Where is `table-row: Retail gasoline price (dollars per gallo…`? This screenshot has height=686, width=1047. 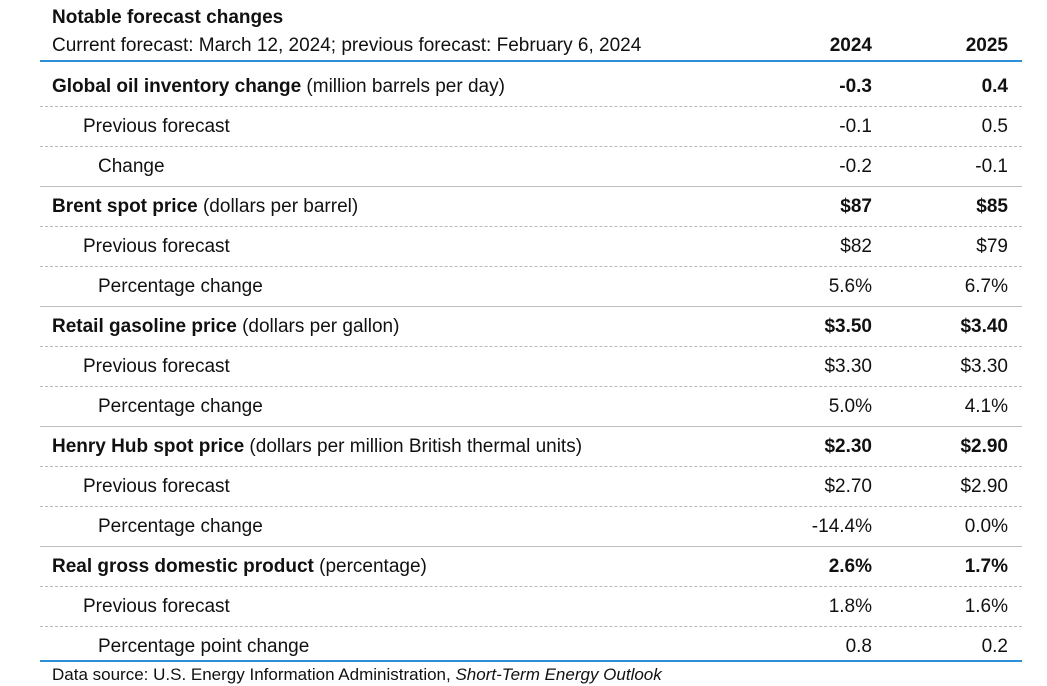
table-row: Retail gasoline price (dollars per gallo… is located at coordinates (531, 327).